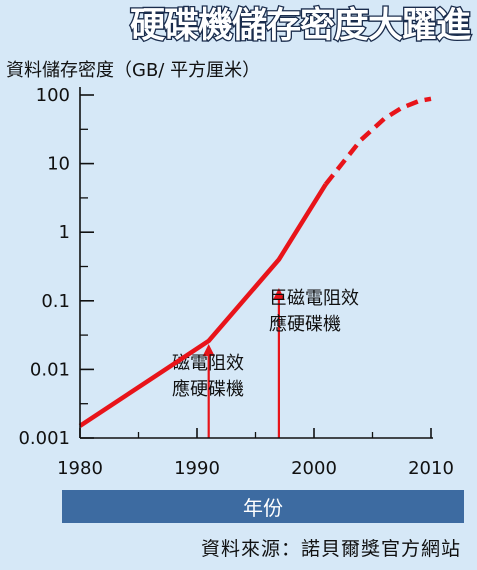  I want to click on chart-title: 硬碟機儲存密度大躍進, so click(301, 26).